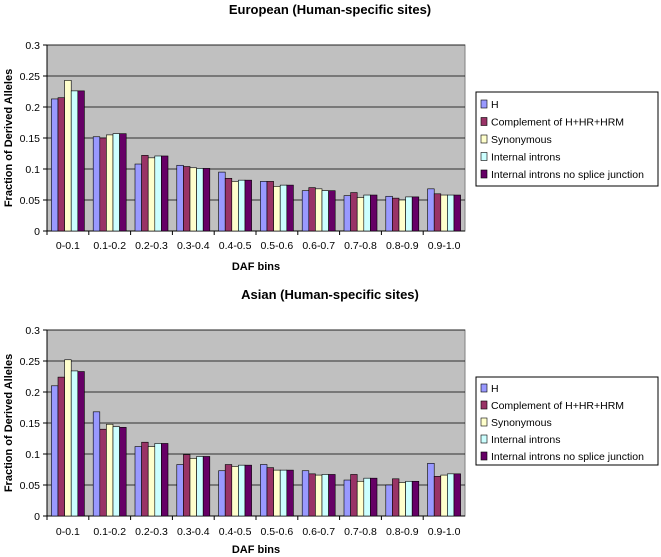 The height and width of the screenshot is (557, 661). What do you see at coordinates (557, 406) in the screenshot?
I see `legend-label: Complement of H+HR+HRM` at bounding box center [557, 406].